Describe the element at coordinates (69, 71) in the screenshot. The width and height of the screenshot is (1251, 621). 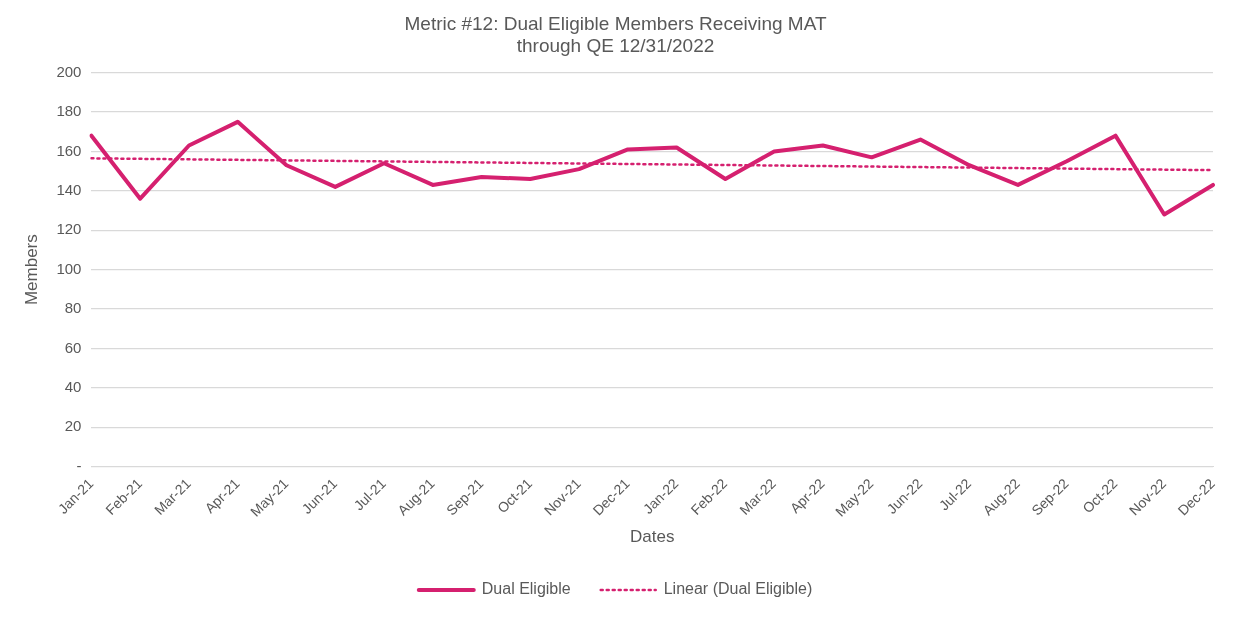
I see `y-tick-label: 200` at that location.